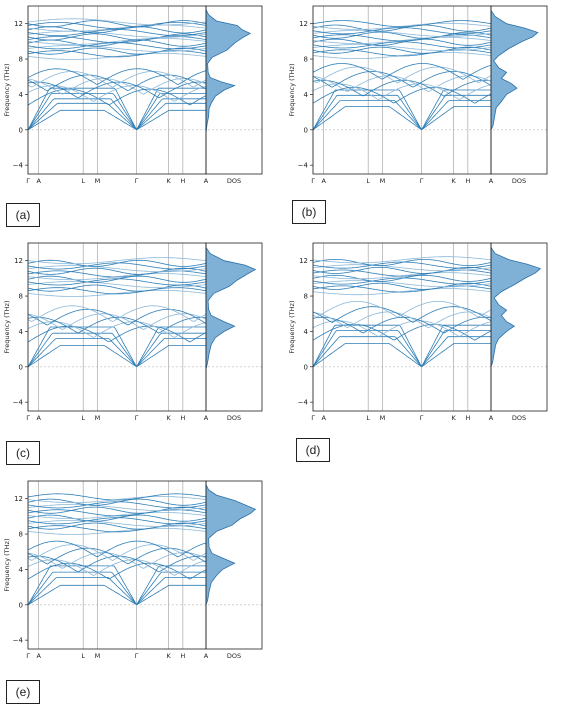  I want to click on y-tick-label: −4, so click(303, 403).